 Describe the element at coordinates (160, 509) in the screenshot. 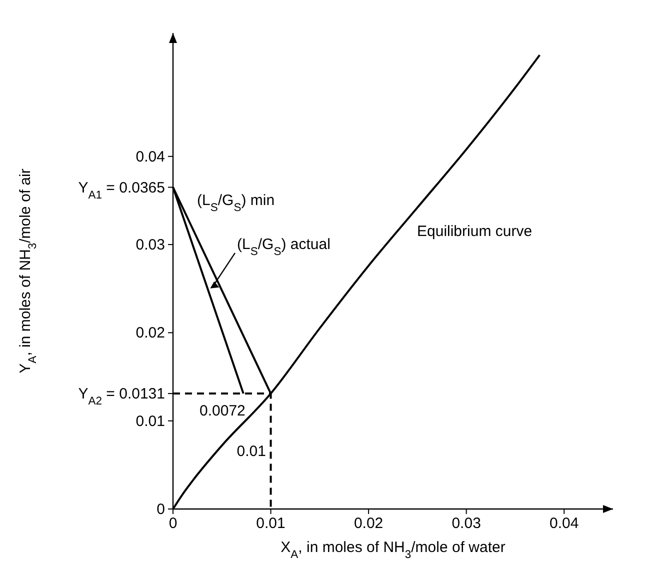

I see `y-tick-label: 0` at that location.